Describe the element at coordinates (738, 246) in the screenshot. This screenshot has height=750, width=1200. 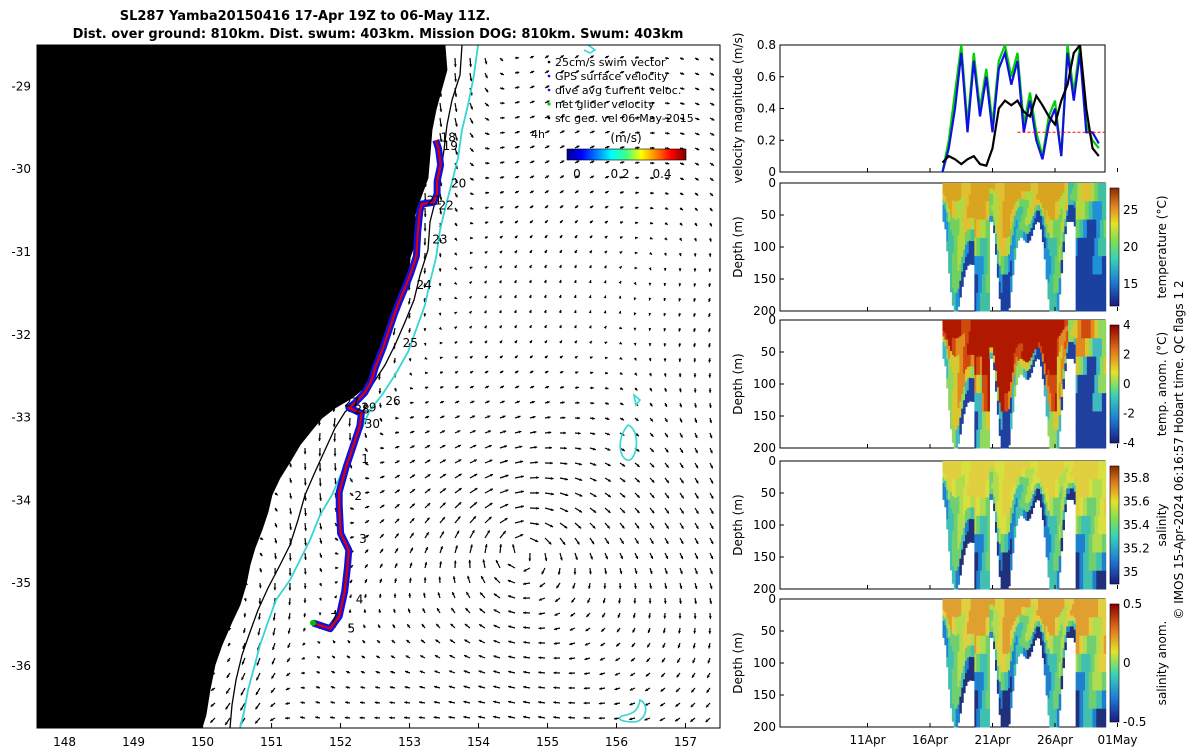
I see `section-0-ylabel: Depth (m)` at that location.